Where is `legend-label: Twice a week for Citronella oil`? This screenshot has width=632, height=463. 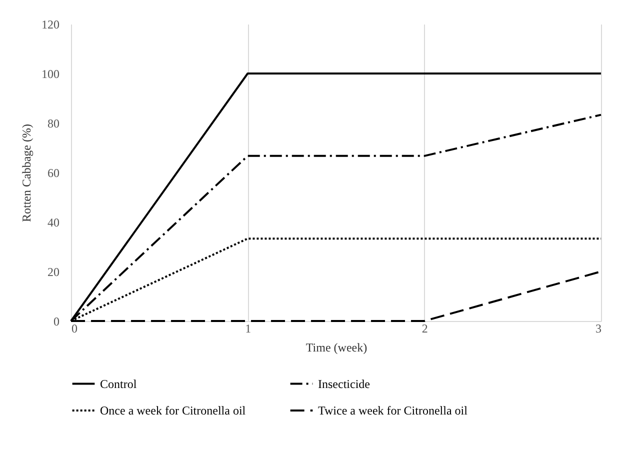
legend-label: Twice a week for Citronella oil is located at coordinates (393, 411).